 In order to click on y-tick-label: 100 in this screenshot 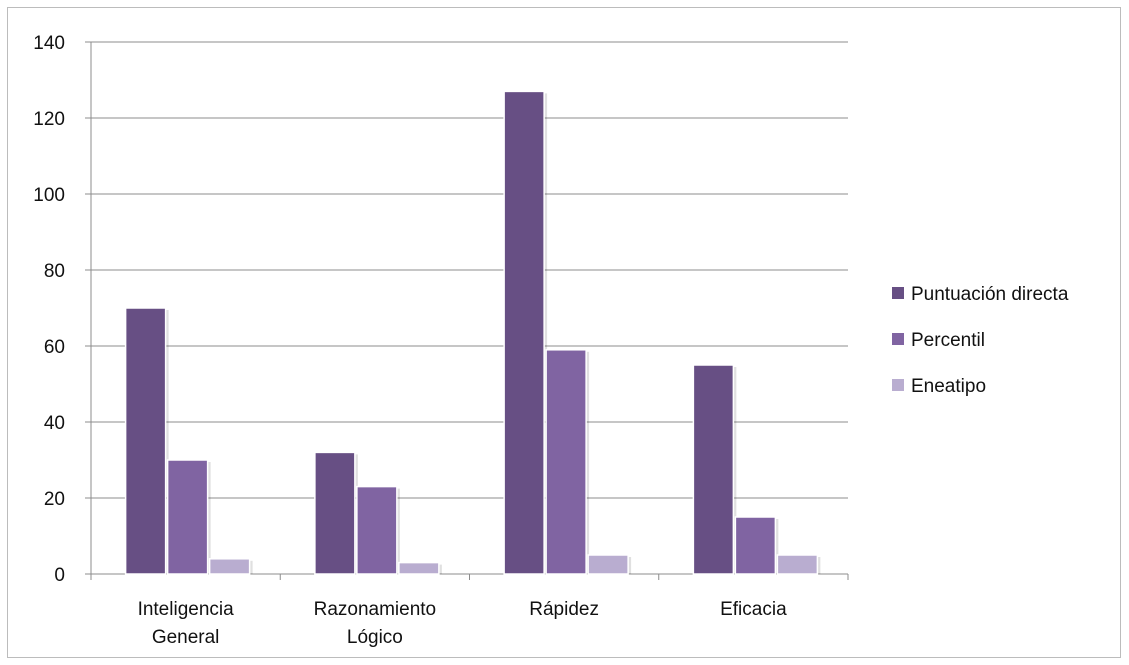, I will do `click(49, 195)`.